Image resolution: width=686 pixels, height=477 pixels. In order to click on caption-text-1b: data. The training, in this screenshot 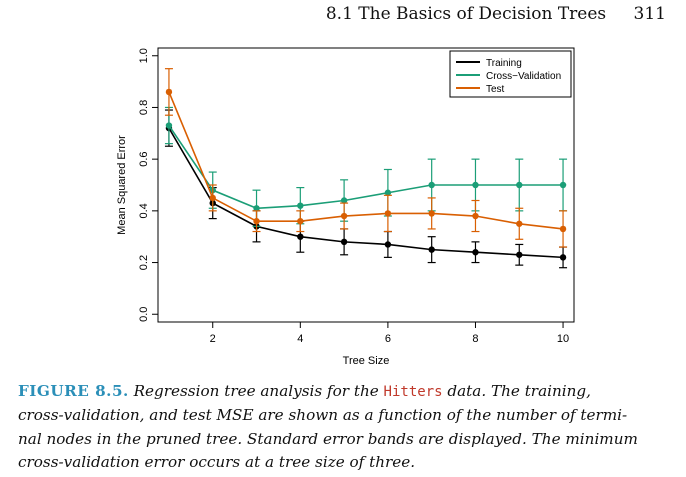, I will do `click(519, 391)`.